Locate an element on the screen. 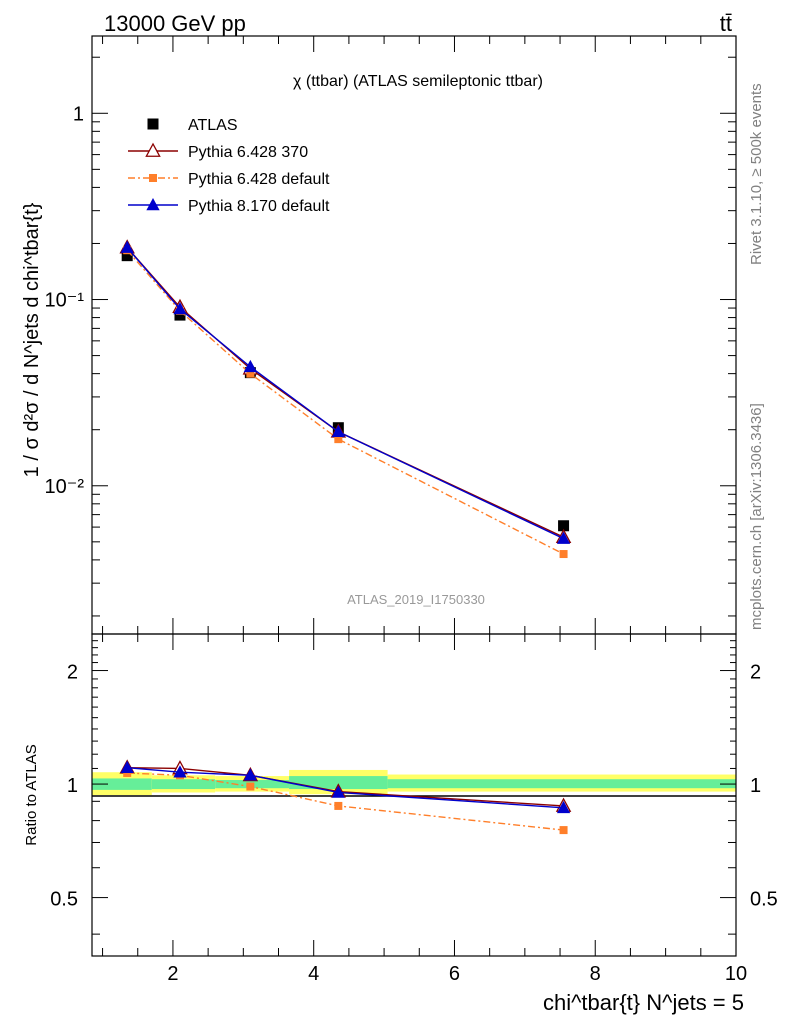 Image resolution: width=786 pixels, height=1024 pixels. ratio-y-tick-label: 0.5 is located at coordinates (64, 900).